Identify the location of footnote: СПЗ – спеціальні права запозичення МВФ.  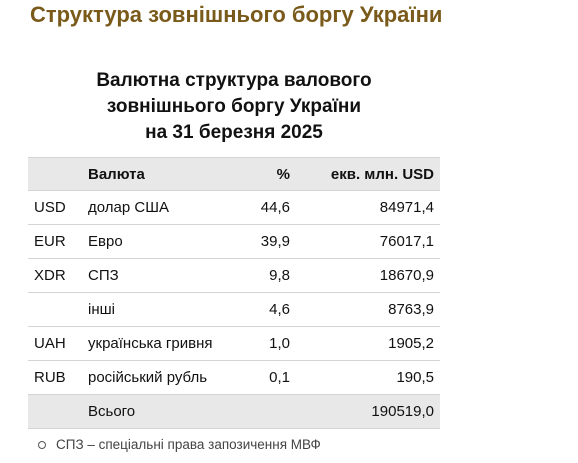
(179, 444).